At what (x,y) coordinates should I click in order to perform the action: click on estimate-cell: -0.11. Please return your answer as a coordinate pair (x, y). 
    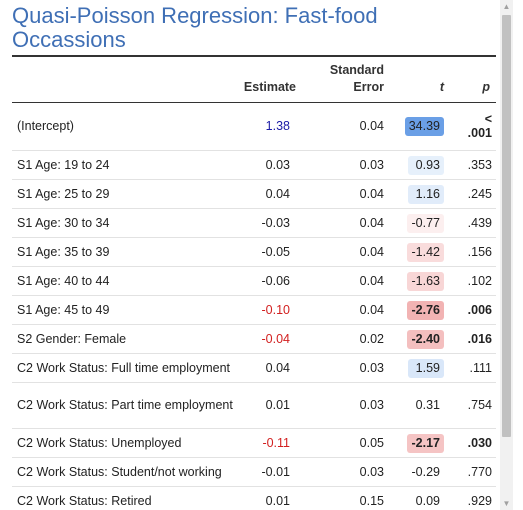
    Looking at the image, I should click on (271, 443).